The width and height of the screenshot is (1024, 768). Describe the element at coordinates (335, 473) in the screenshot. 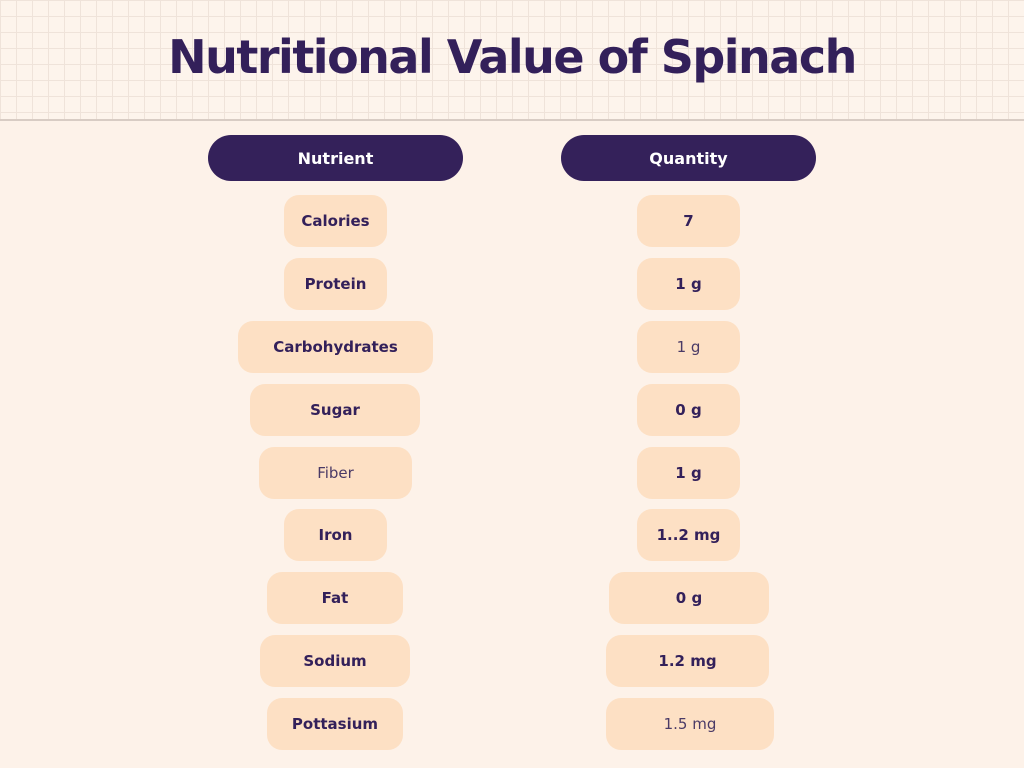

I see `nutrient-cell: Fiber` at that location.